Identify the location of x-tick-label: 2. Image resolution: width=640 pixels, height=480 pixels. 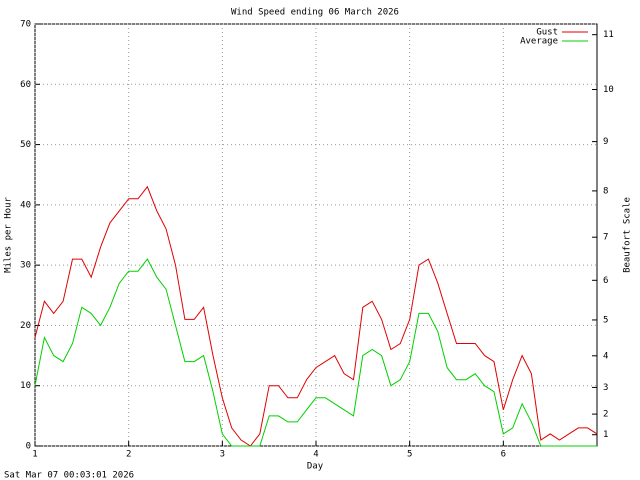
(128, 455).